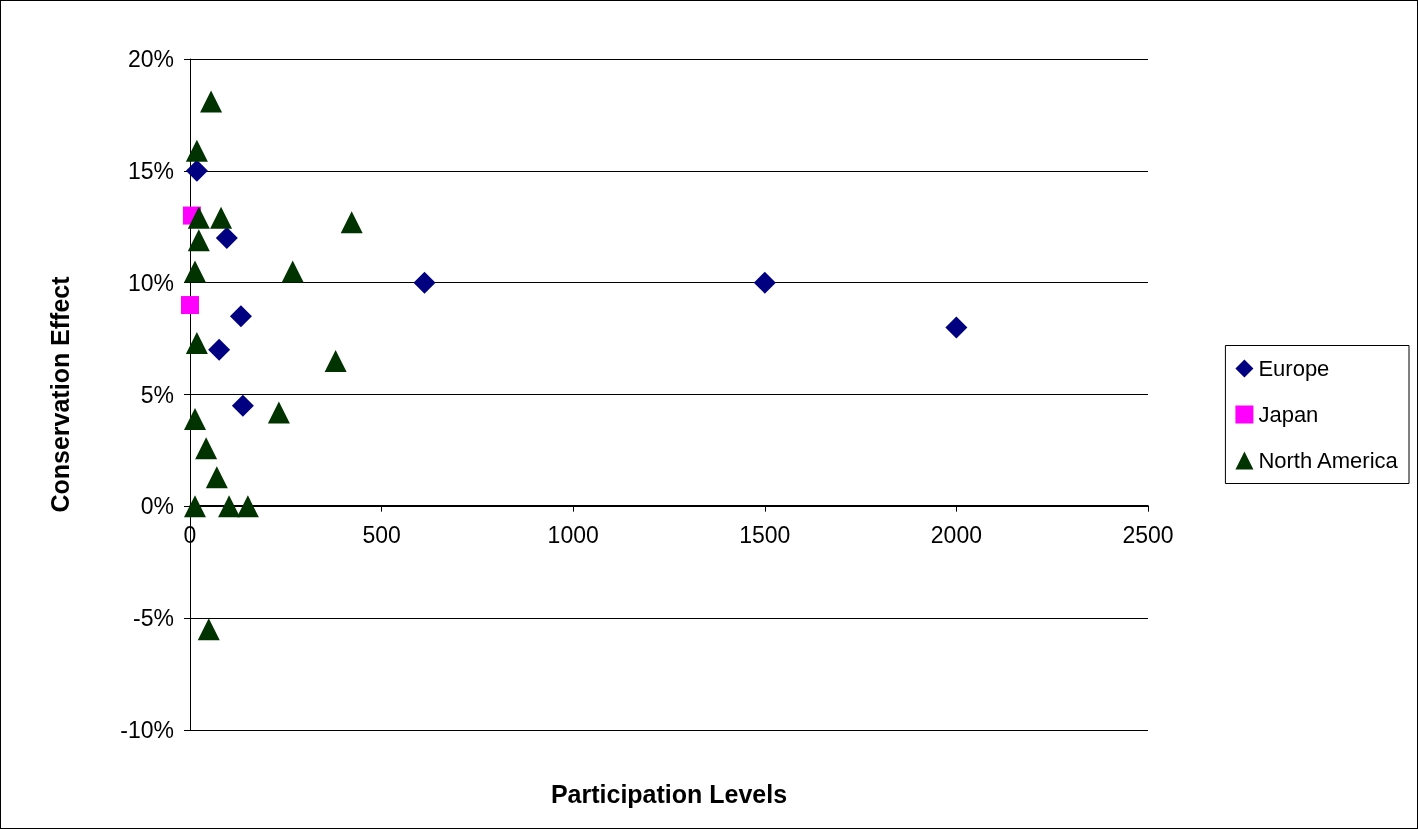 The image size is (1418, 829). What do you see at coordinates (157, 394) in the screenshot?
I see `y-tick-label: 5%` at bounding box center [157, 394].